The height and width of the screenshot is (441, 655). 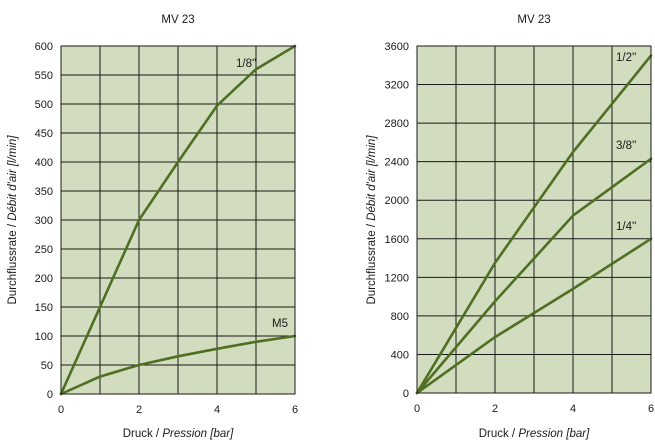 I want to click on chart-left-y-tick-label: 0, so click(x=50, y=395).